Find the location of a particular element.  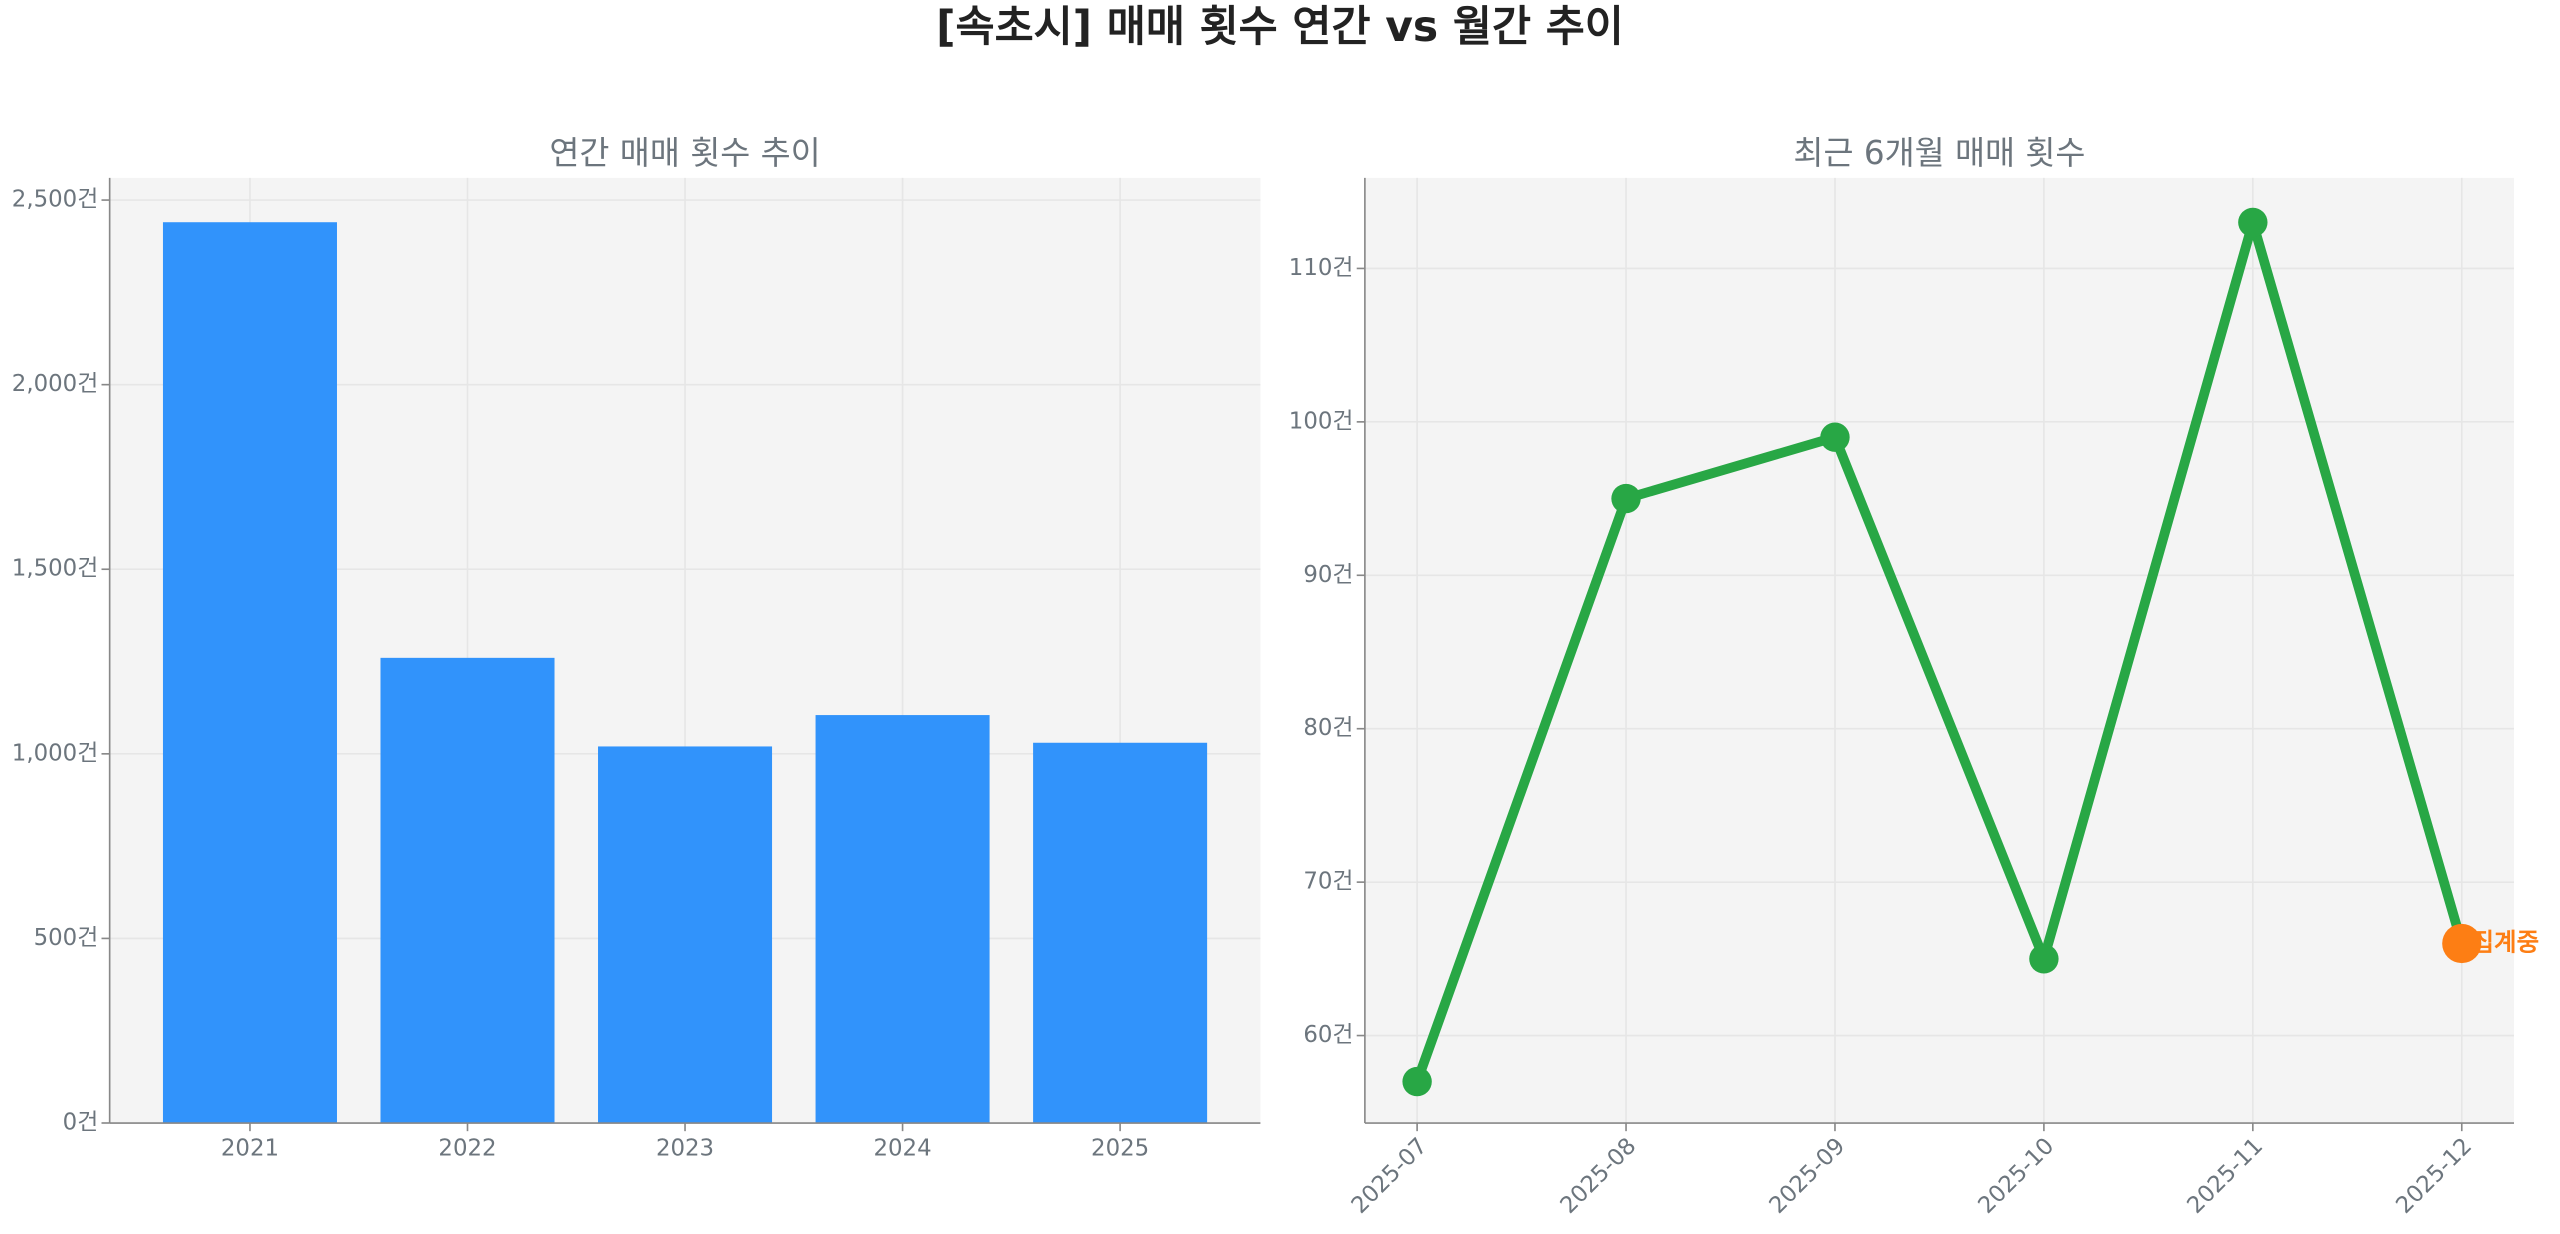

y-tick-label: 110건 is located at coordinates (1321, 268).